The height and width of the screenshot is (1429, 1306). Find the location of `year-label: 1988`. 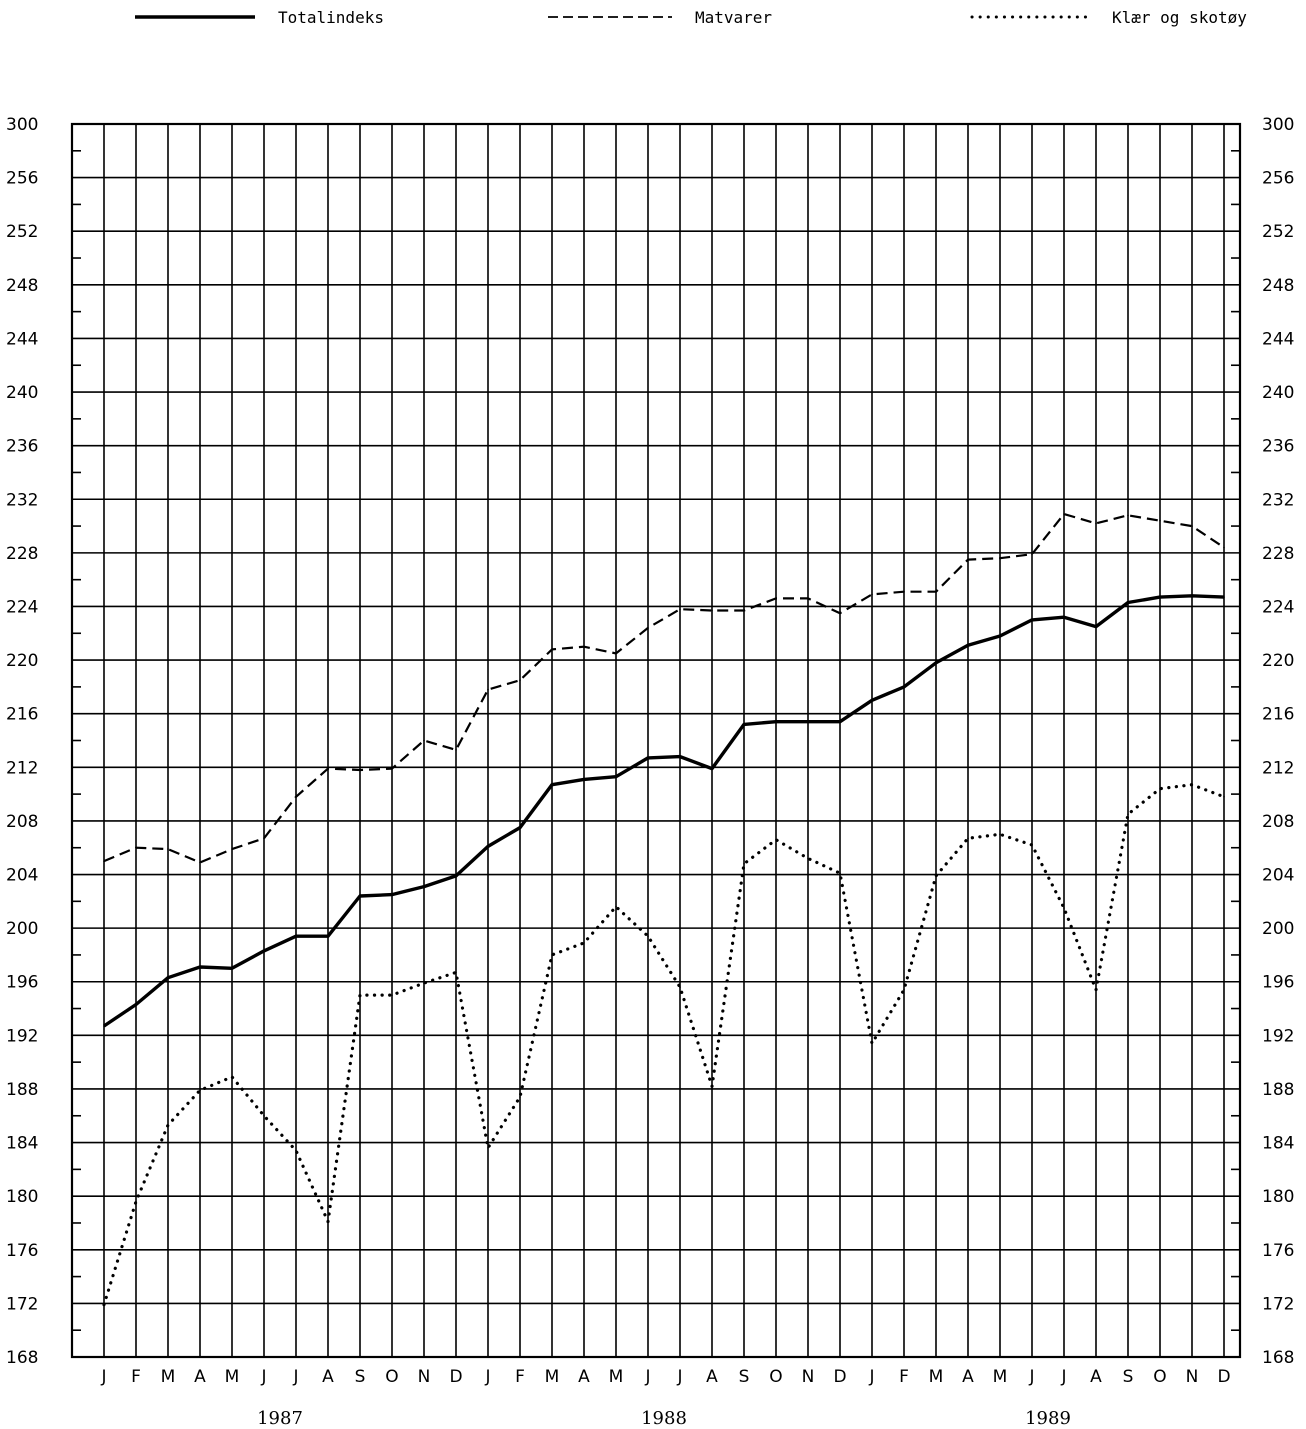

year-label: 1988 is located at coordinates (664, 1418).